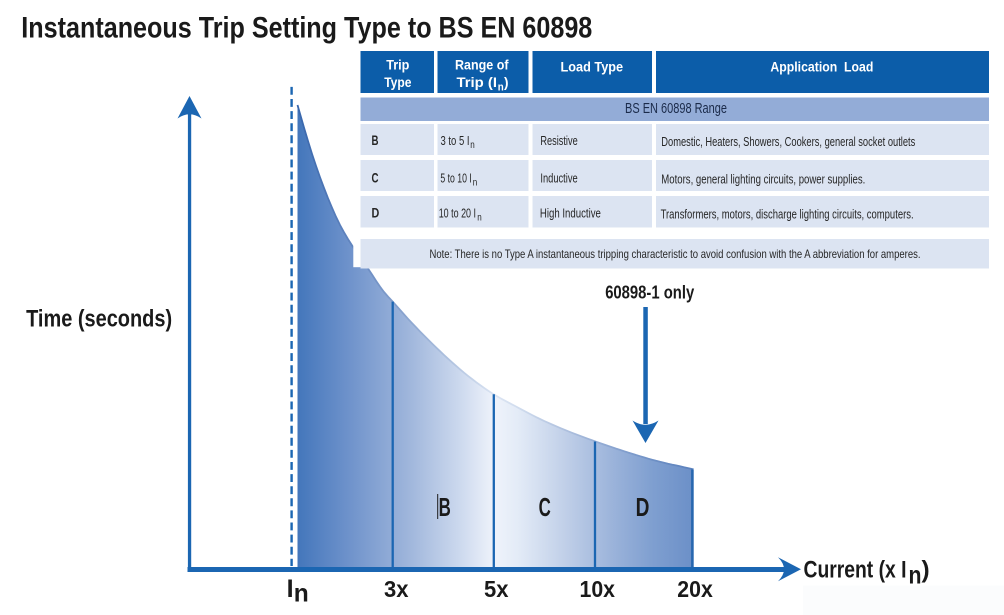  I want to click on svg-text: 10 to 20 I, so click(457, 213).